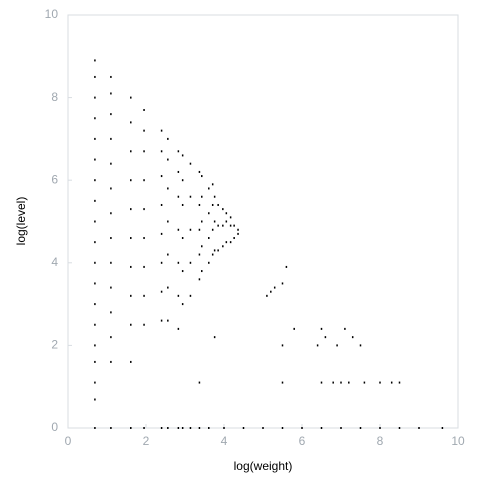 The image size is (480, 485). I want to click on y-tick-label: 10, so click(52, 14).